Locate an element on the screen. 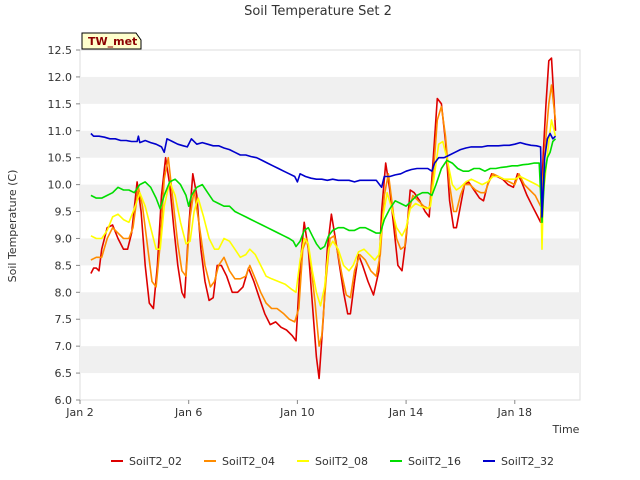  y-tick-label: 11.5 is located at coordinates (60, 104).